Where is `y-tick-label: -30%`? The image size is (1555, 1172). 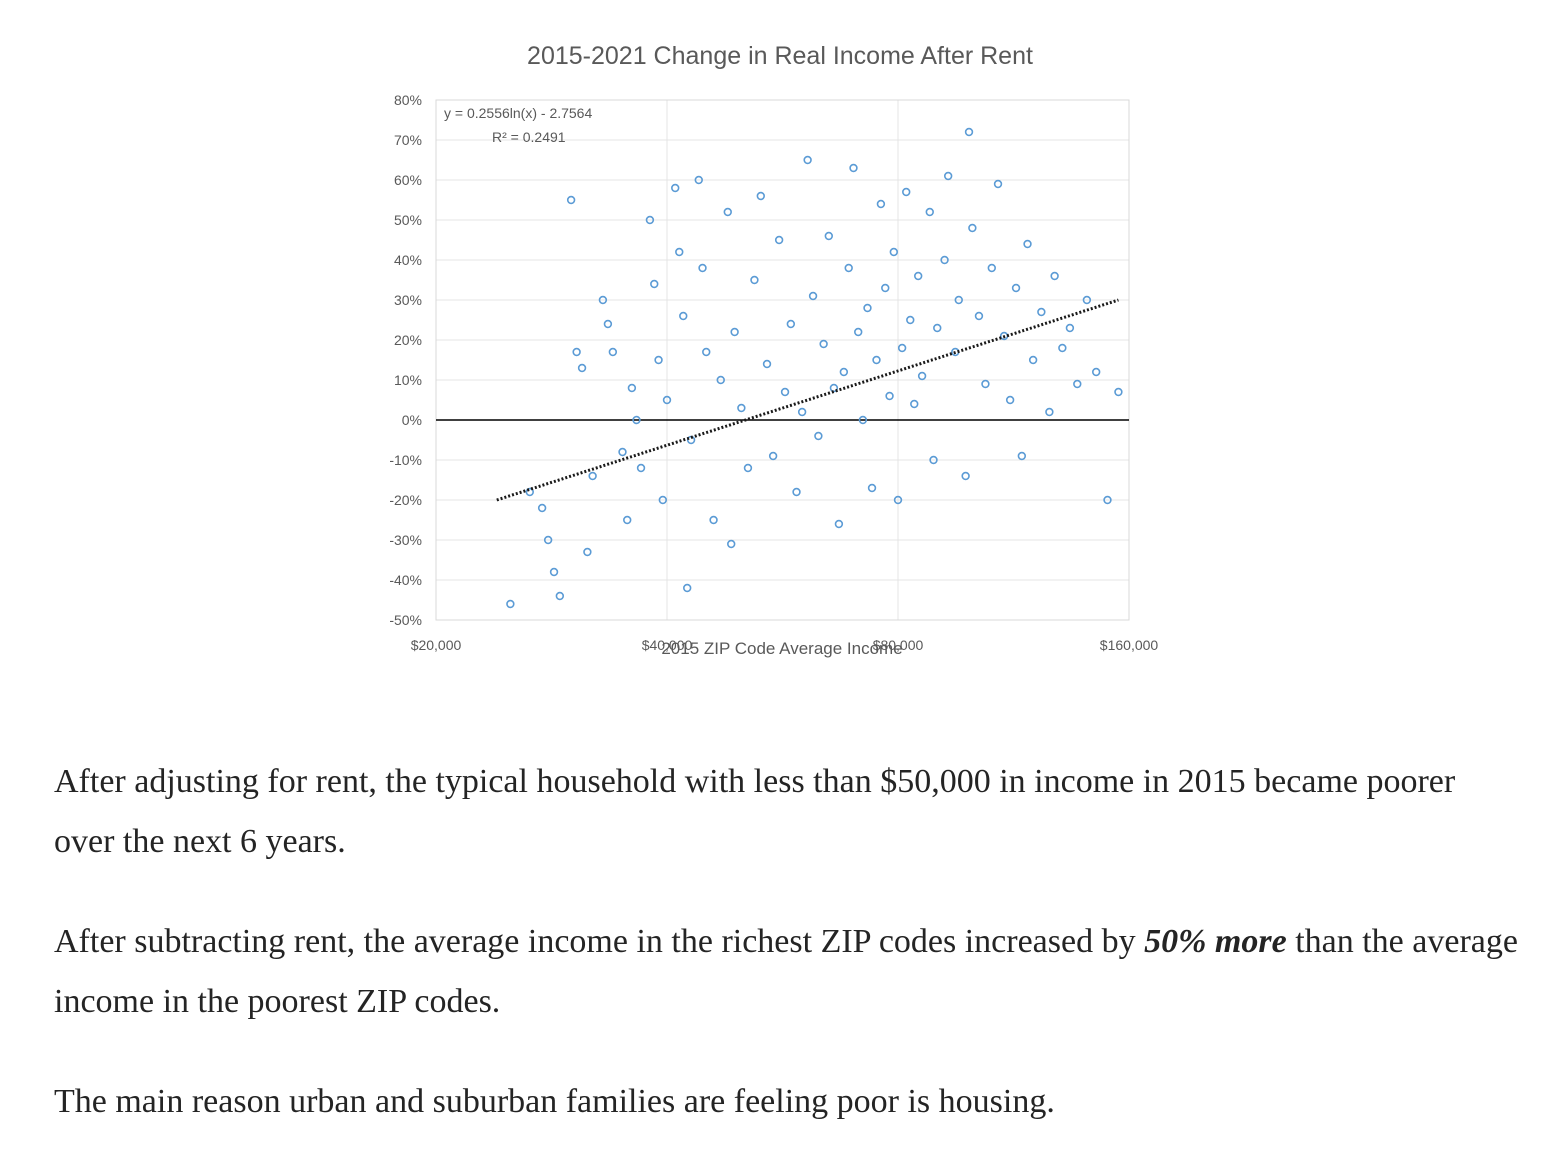
y-tick-label: -30% is located at coordinates (405, 540).